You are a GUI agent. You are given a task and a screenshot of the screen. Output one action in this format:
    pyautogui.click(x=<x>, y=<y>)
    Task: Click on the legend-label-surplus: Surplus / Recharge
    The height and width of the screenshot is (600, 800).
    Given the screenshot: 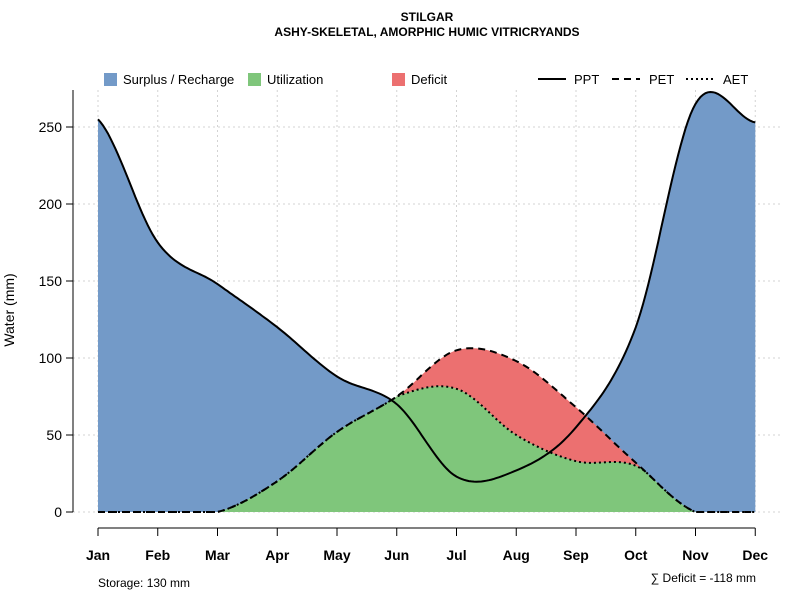 What is the action you would take?
    pyautogui.click(x=178, y=79)
    